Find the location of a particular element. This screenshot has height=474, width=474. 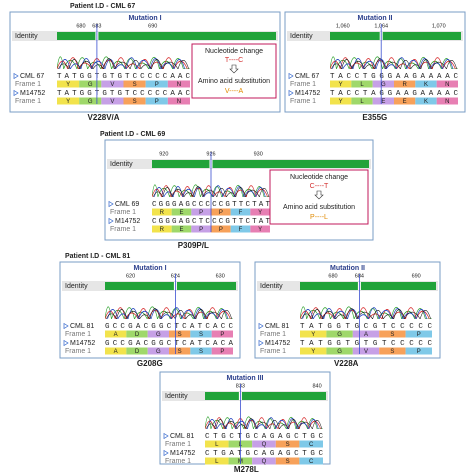

amino-acid-change: P----L is located at coordinates (319, 217).